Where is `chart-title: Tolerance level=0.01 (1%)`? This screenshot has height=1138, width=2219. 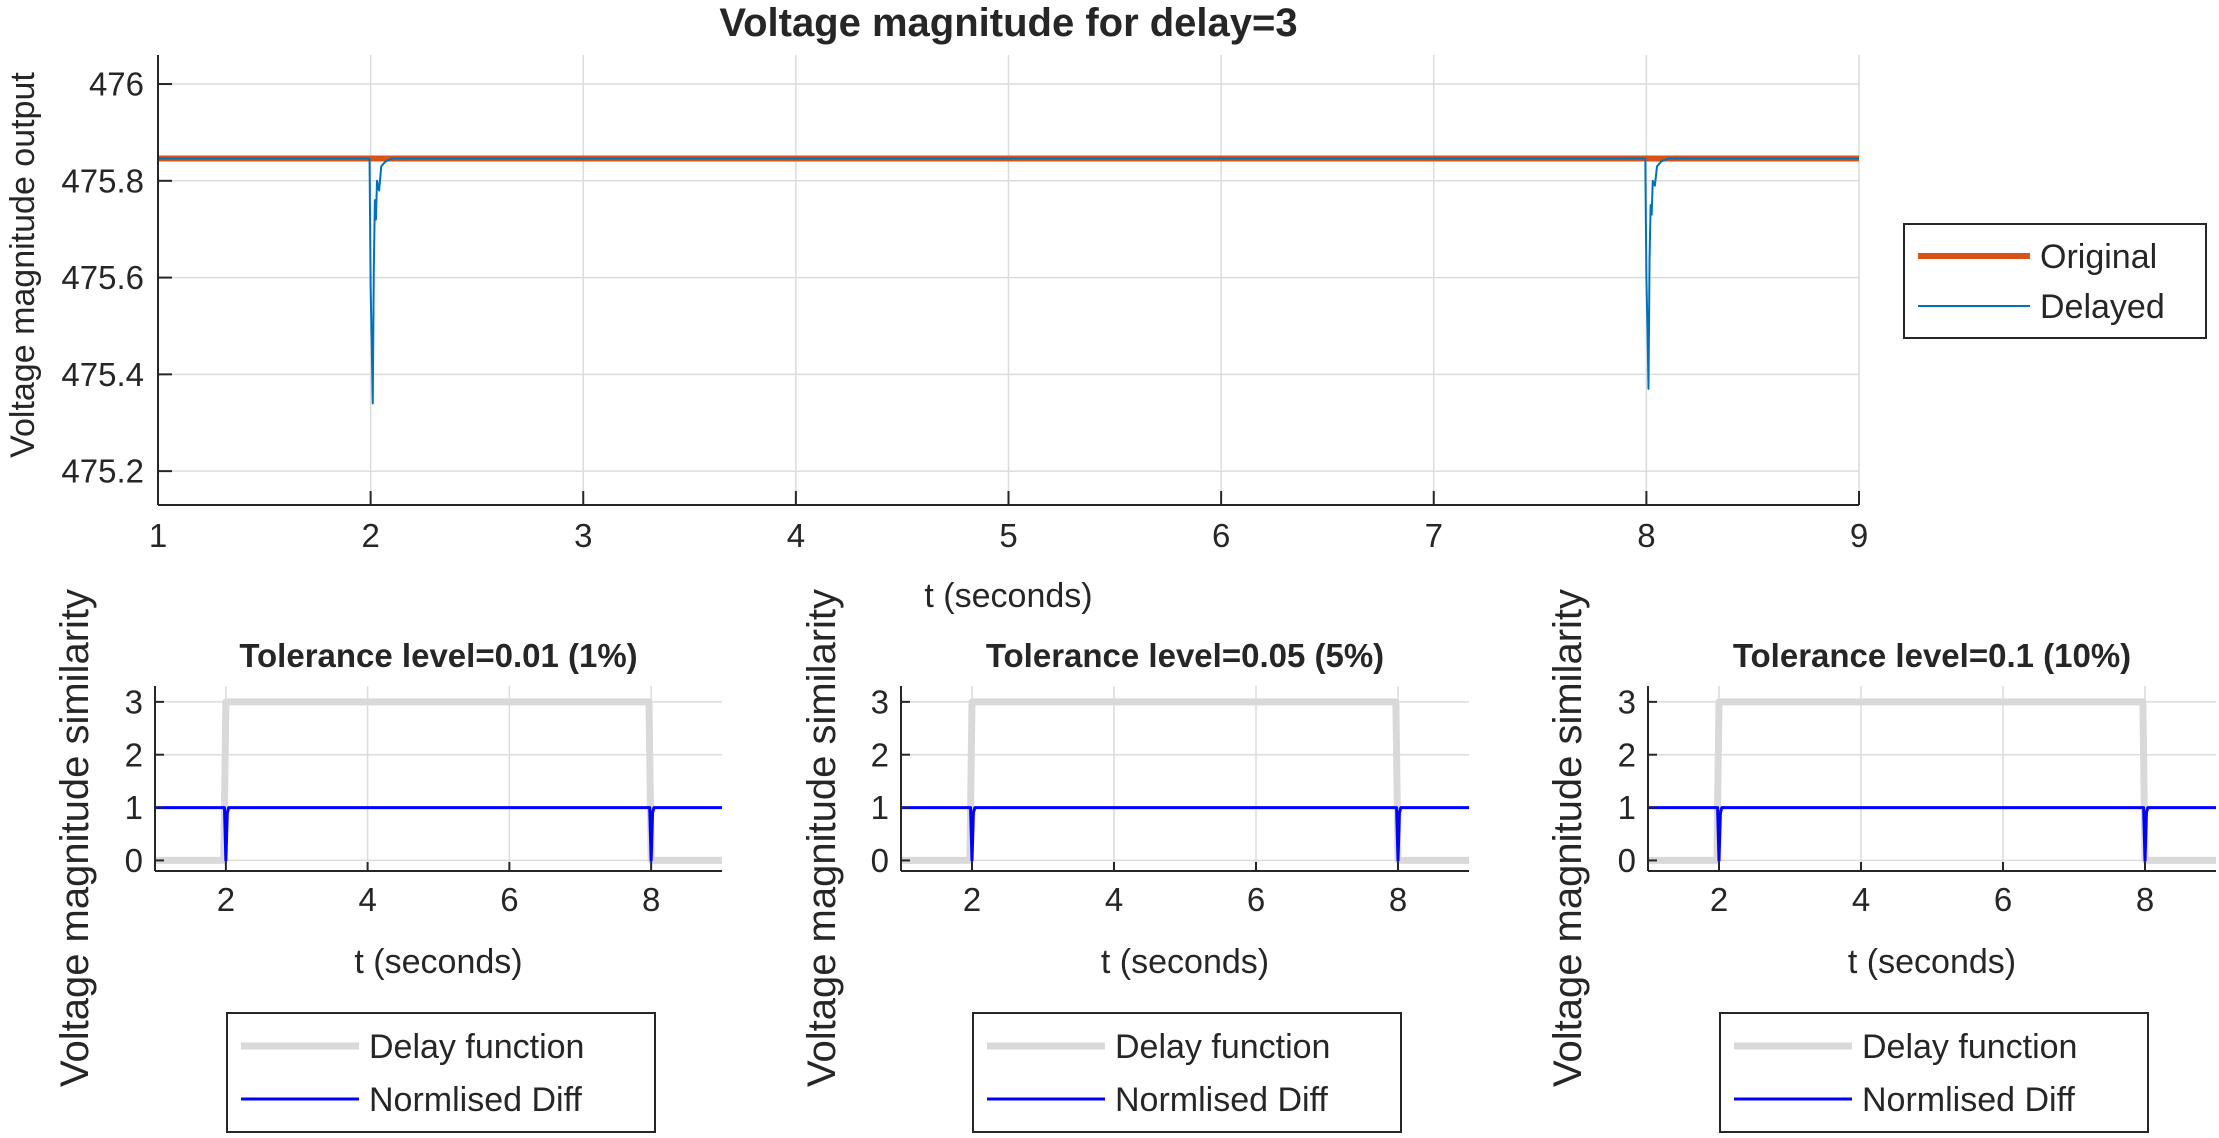 chart-title: Tolerance level=0.01 (1%) is located at coordinates (438, 655).